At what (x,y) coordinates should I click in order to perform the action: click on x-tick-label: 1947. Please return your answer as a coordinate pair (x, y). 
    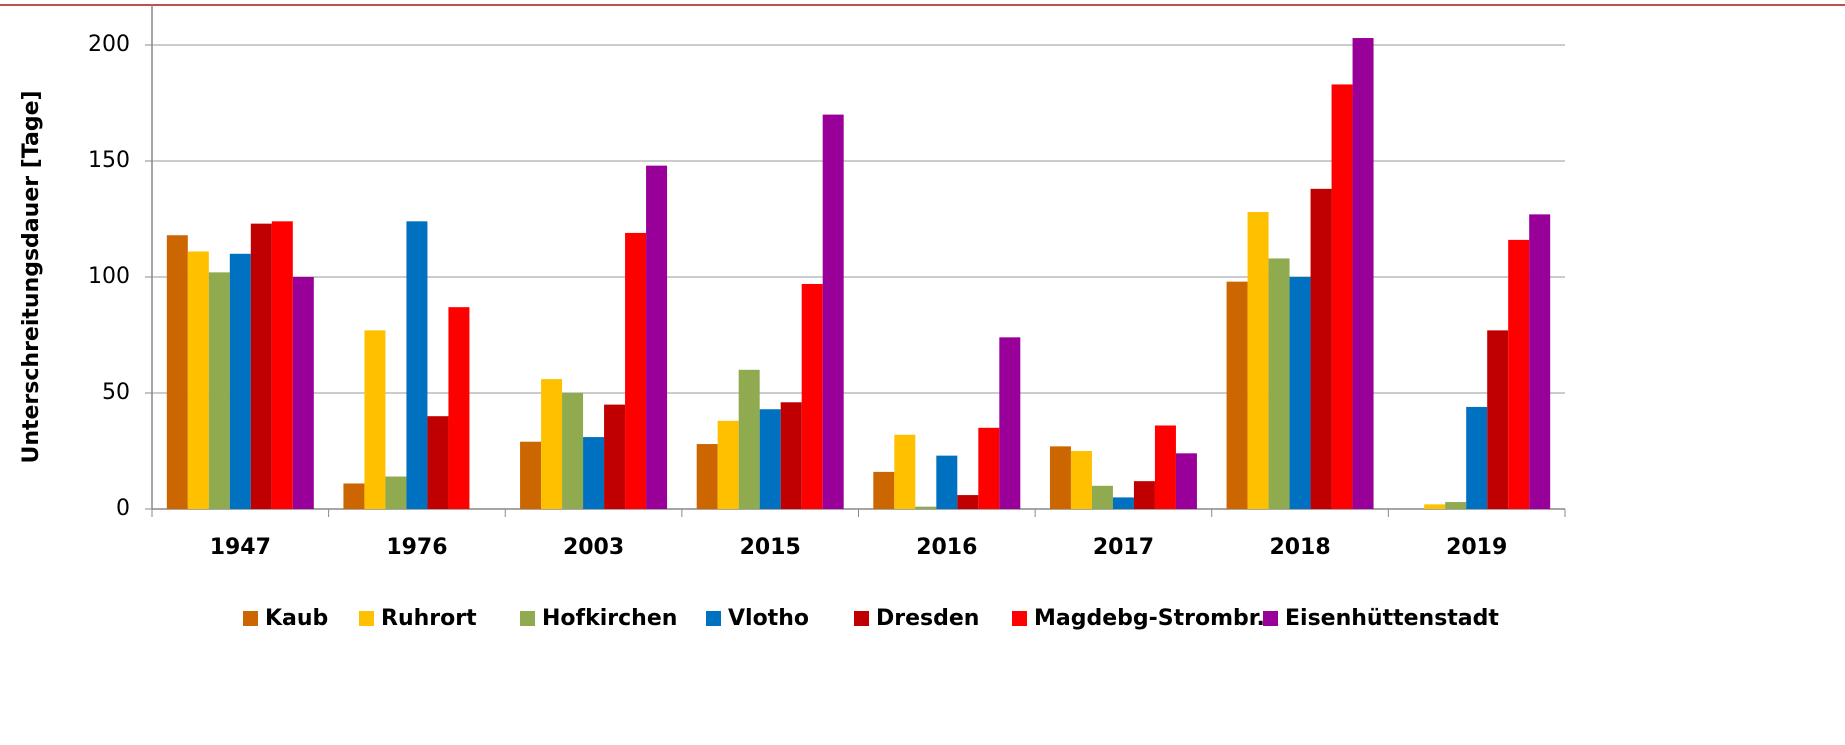
    Looking at the image, I should click on (240, 547).